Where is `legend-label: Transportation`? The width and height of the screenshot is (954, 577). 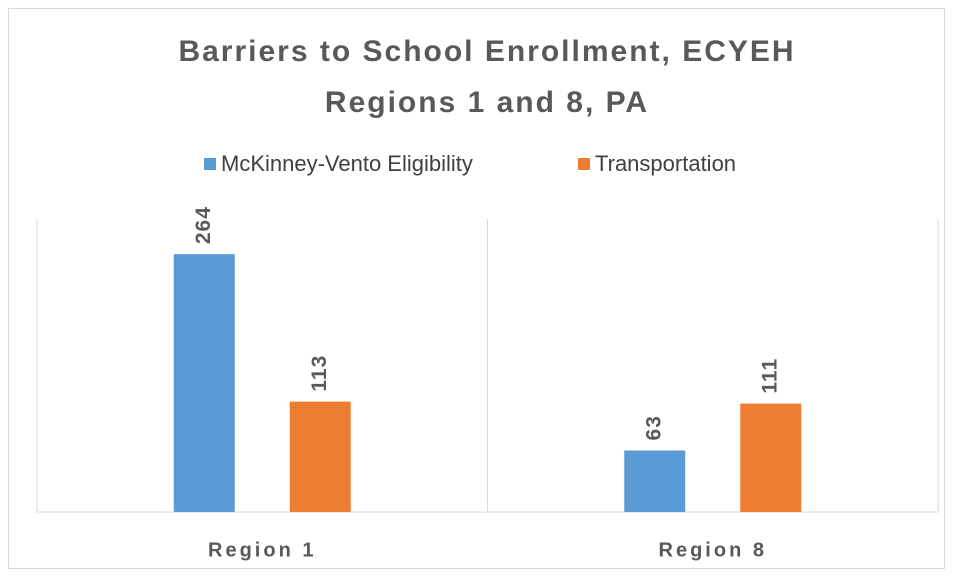
legend-label: Transportation is located at coordinates (665, 163).